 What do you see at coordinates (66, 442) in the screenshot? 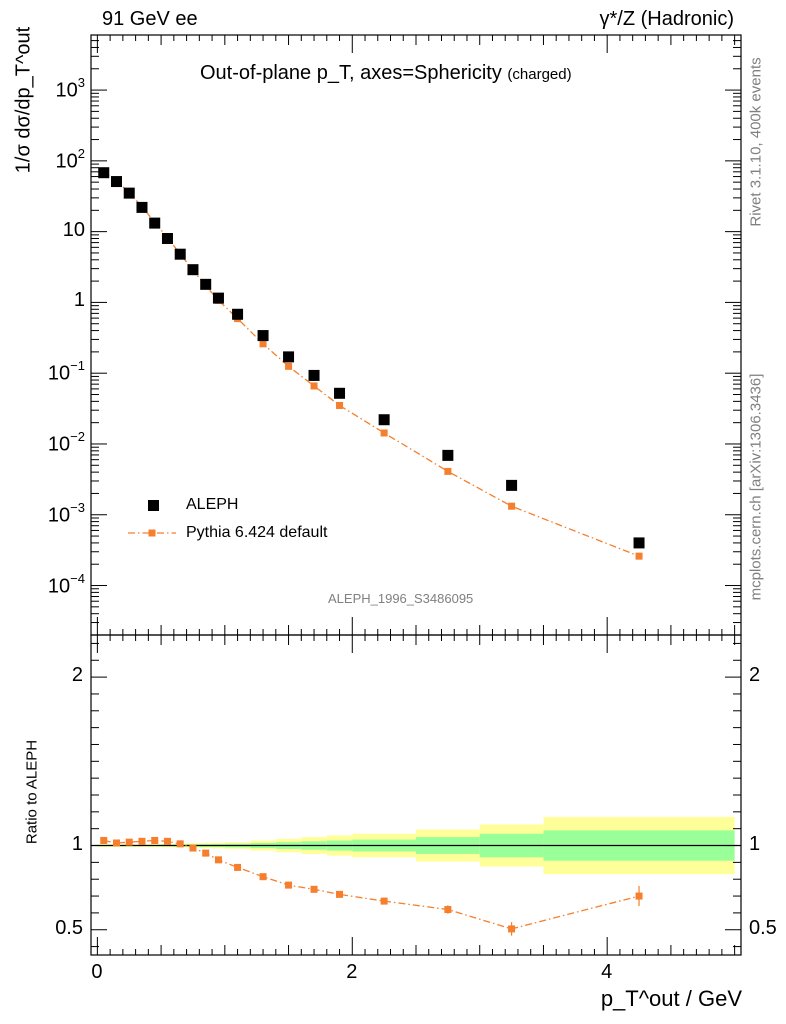
I see `main-y-tick-label: 10⁻²` at bounding box center [66, 442].